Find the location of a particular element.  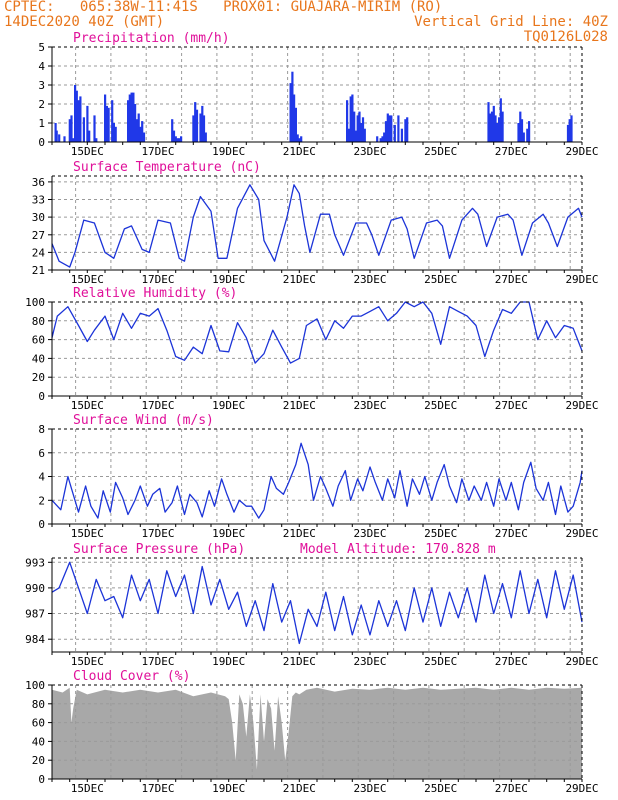

y-tick-label: 24 is located at coordinates (39, 252).